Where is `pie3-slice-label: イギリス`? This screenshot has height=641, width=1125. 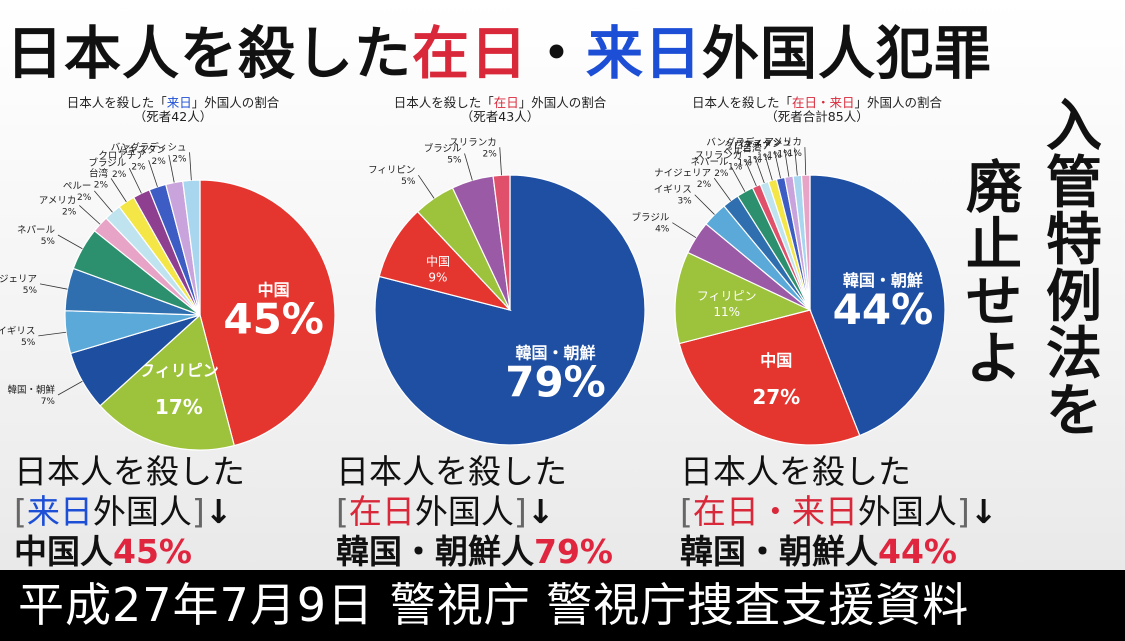 pie3-slice-label: イギリス is located at coordinates (673, 190).